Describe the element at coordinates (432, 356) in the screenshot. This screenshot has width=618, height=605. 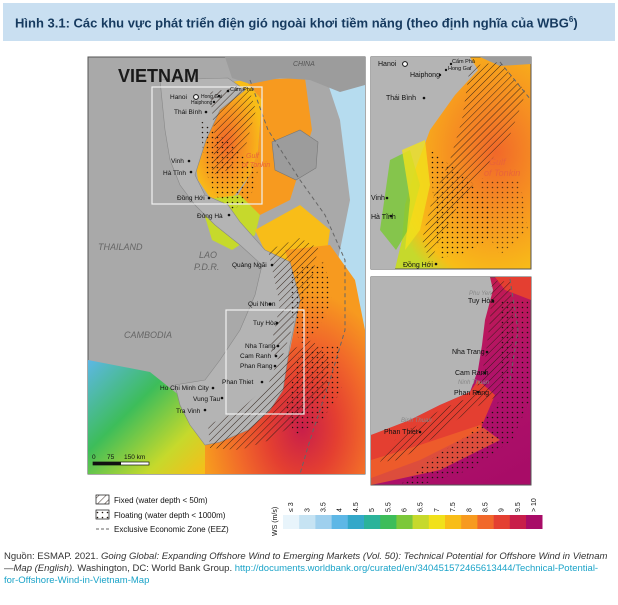
I see `inset-south-land` at that location.